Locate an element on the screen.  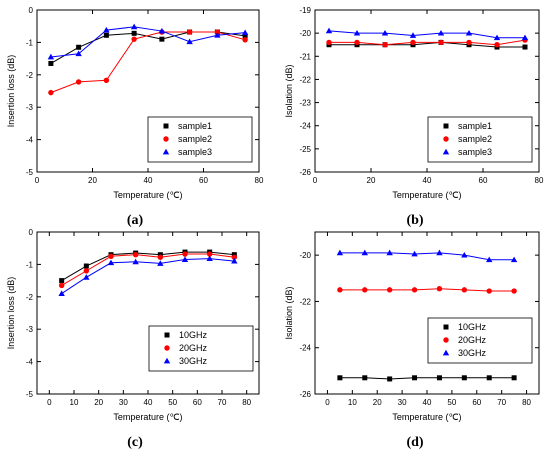
series-10GHz is located at coordinates (427, 378).